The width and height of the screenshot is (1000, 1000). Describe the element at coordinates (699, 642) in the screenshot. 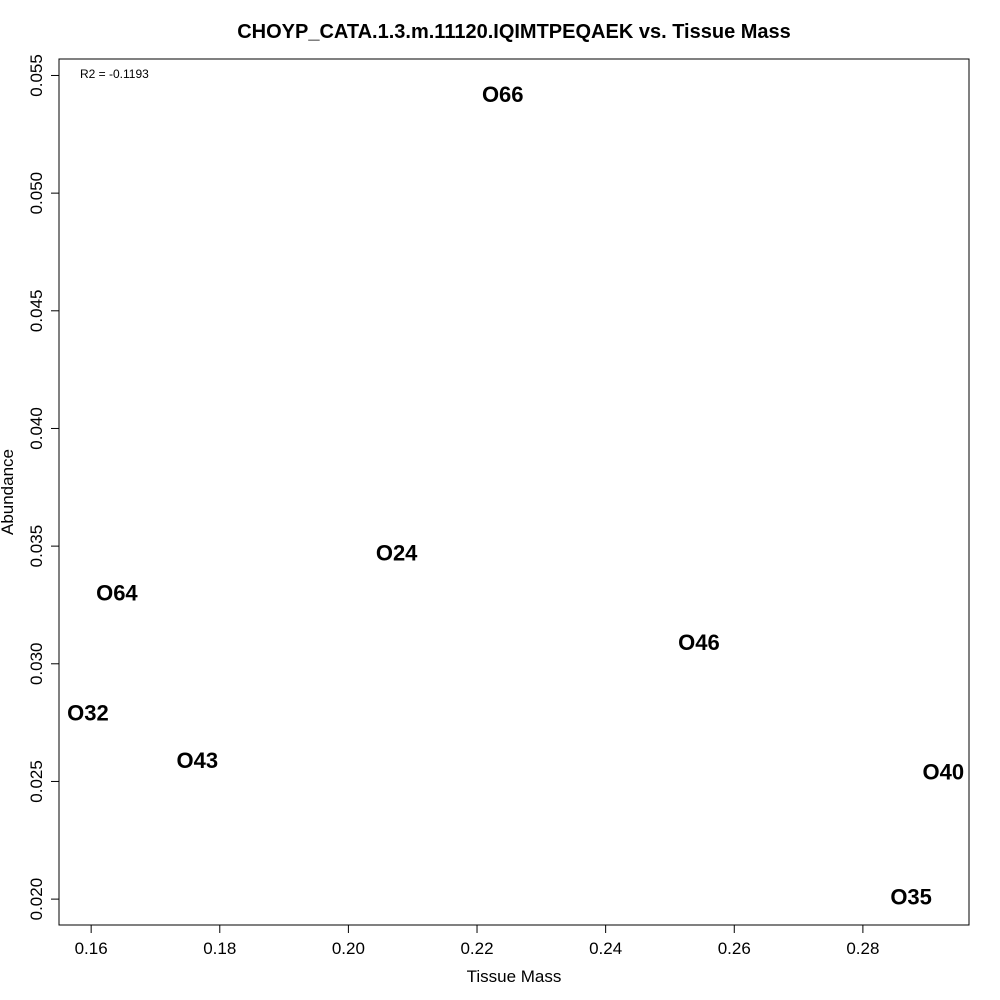

I see `point-label-o46: O46` at that location.